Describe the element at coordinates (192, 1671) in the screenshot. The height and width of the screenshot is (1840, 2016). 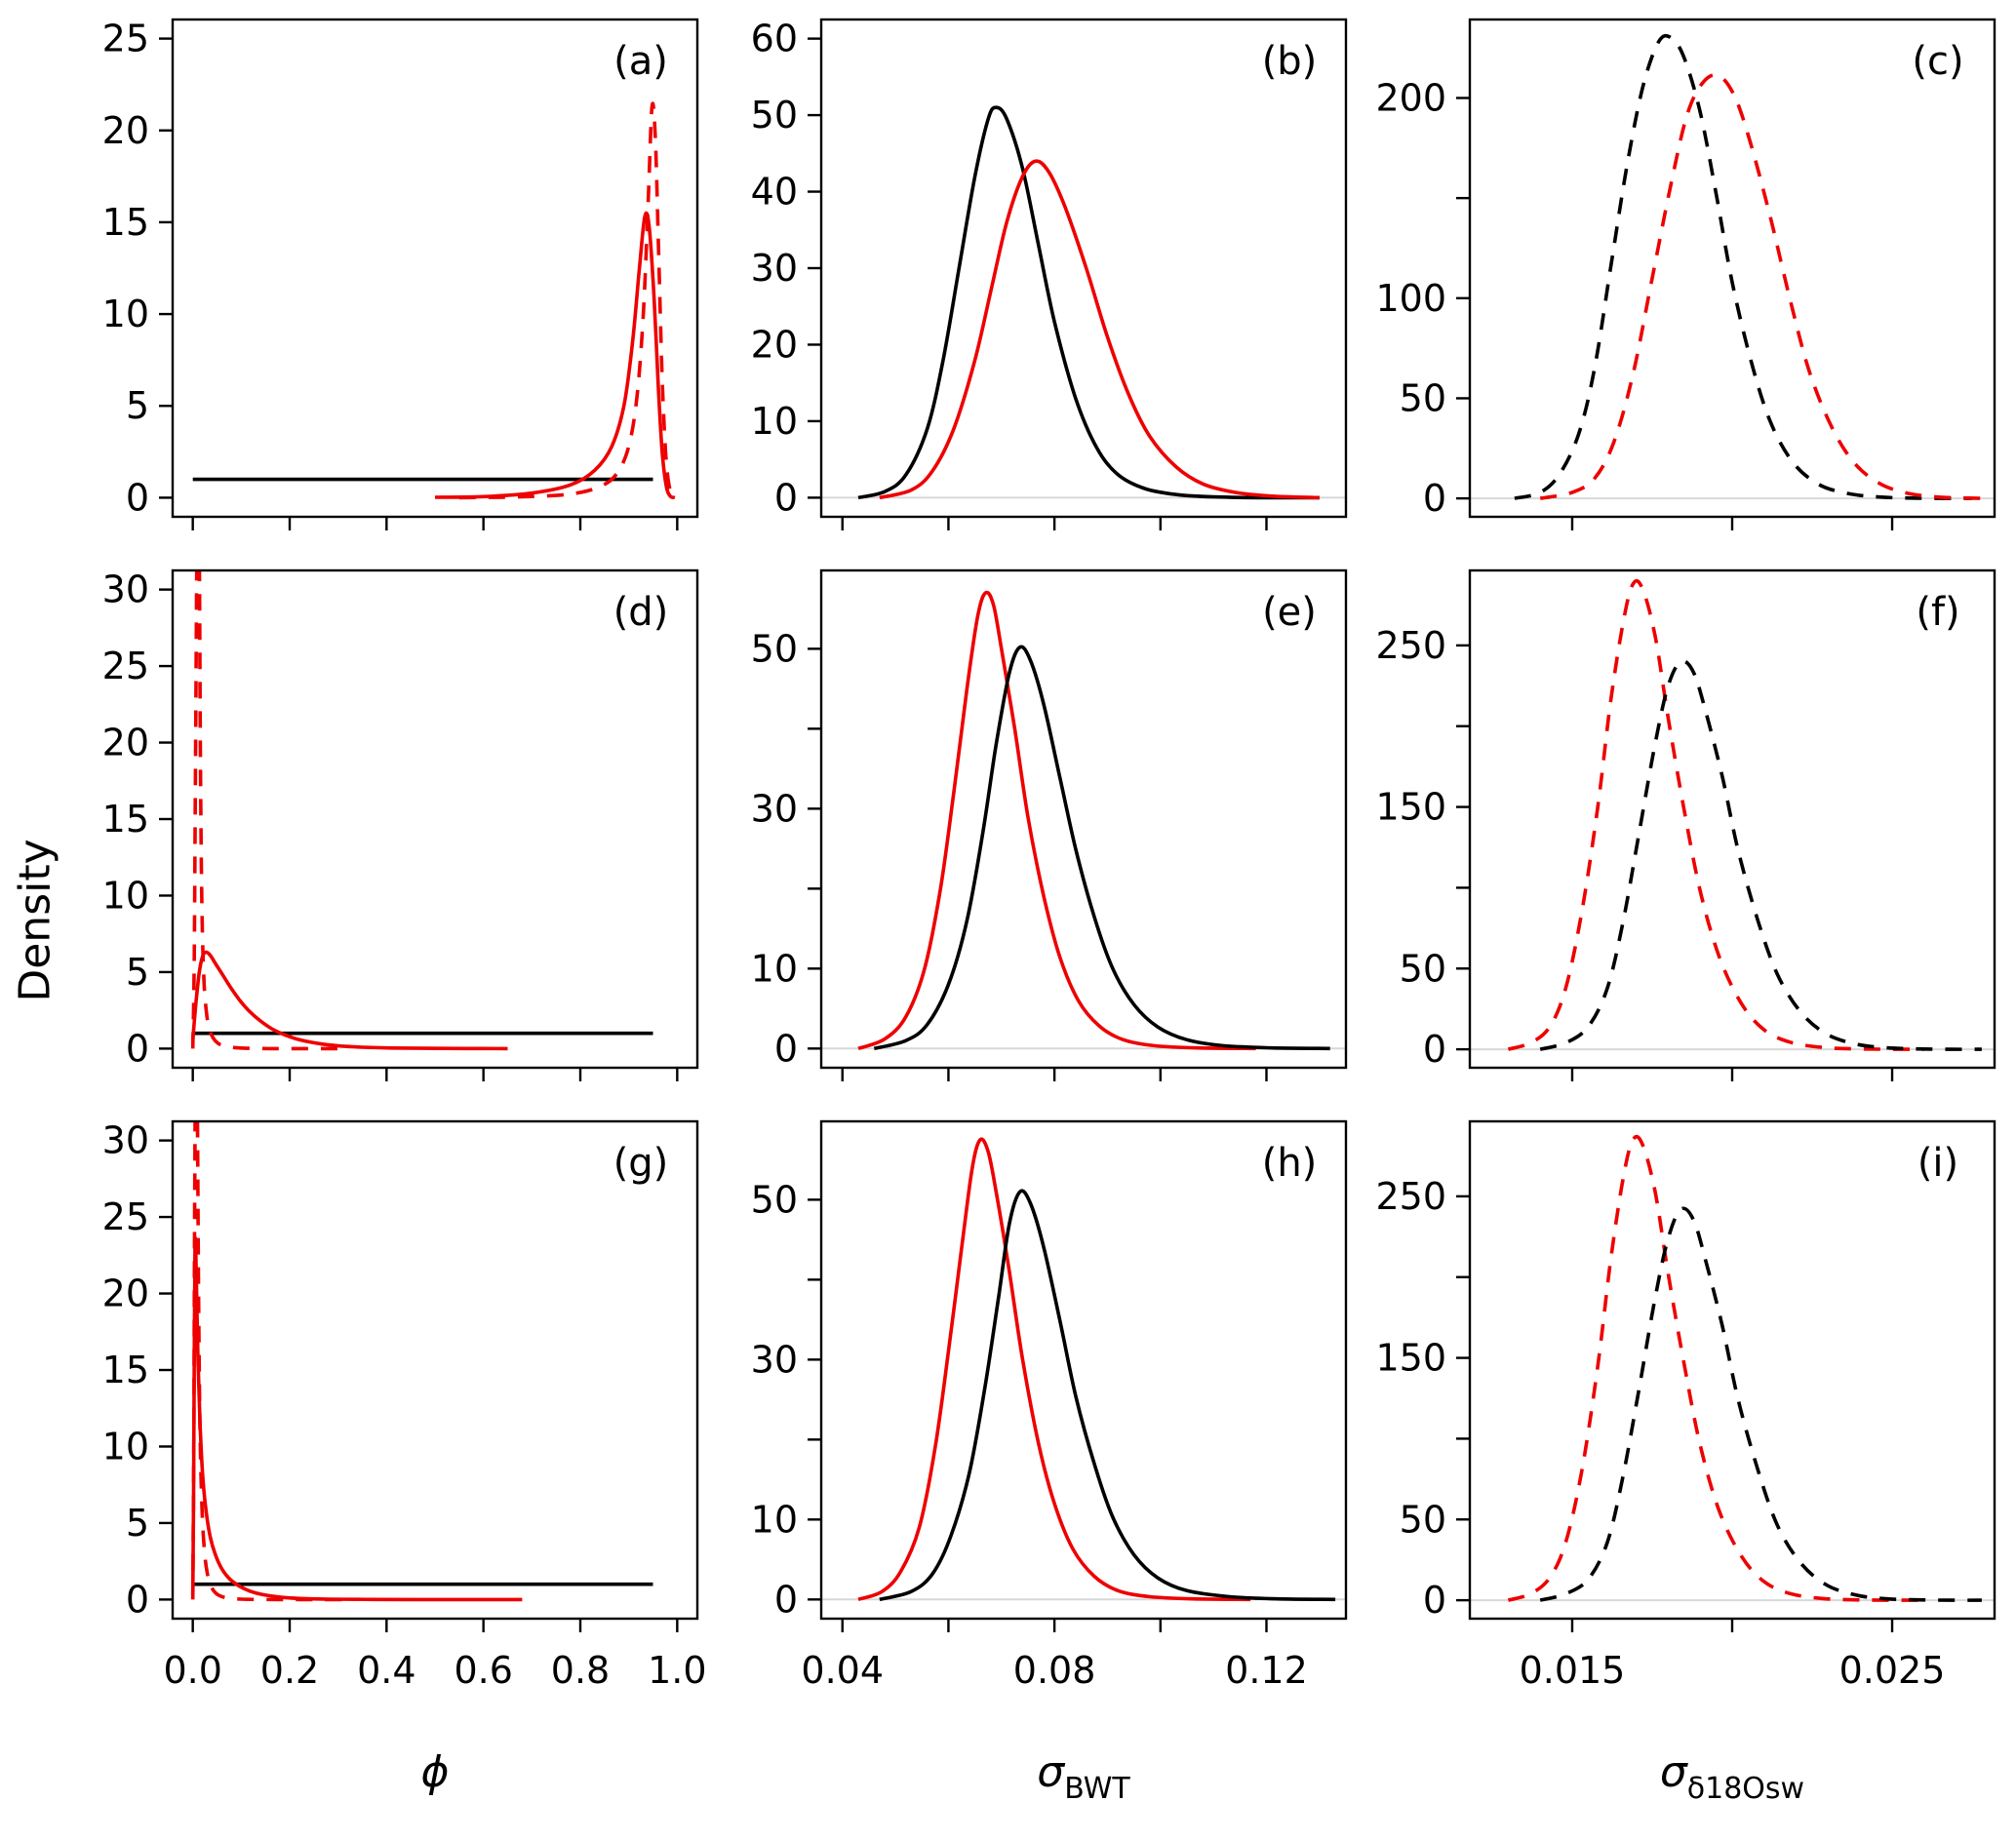
I see `x-tick-label: 0.0` at that location.